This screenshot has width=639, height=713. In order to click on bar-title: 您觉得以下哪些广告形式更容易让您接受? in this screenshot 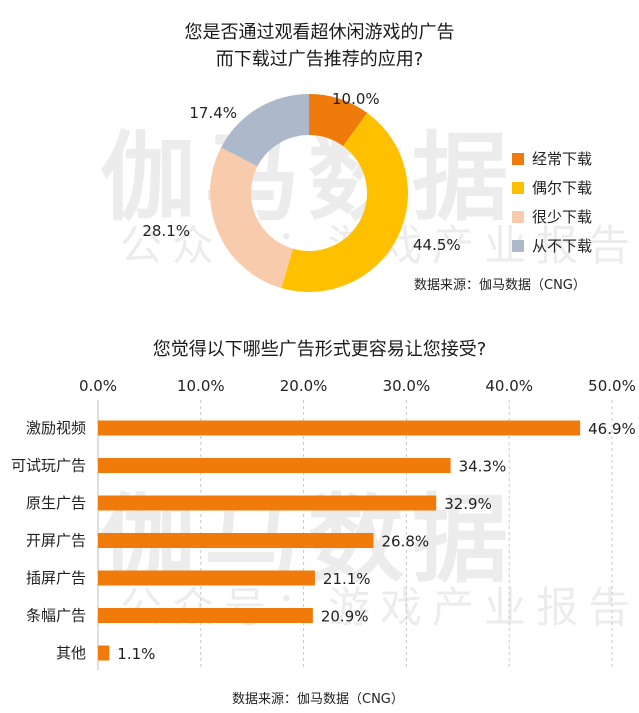, I will do `click(319, 349)`.